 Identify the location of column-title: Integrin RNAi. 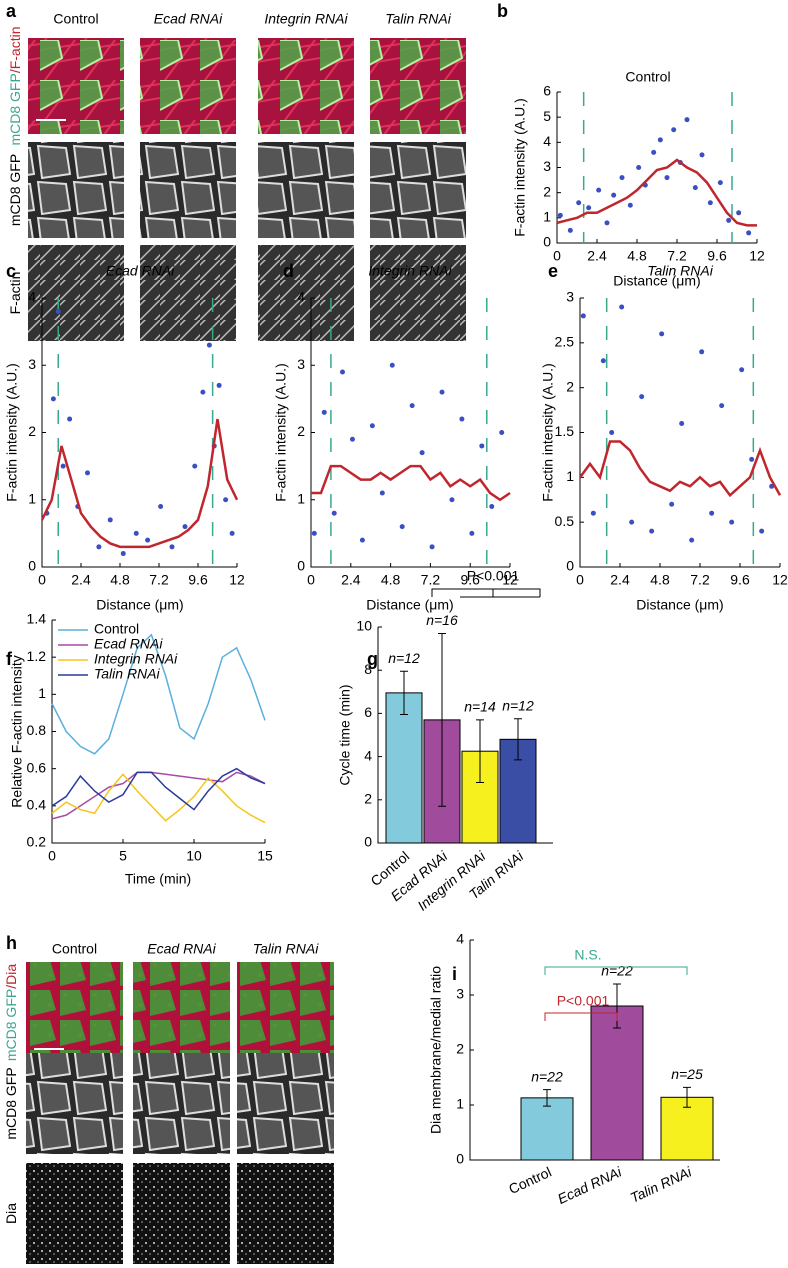
(306, 19).